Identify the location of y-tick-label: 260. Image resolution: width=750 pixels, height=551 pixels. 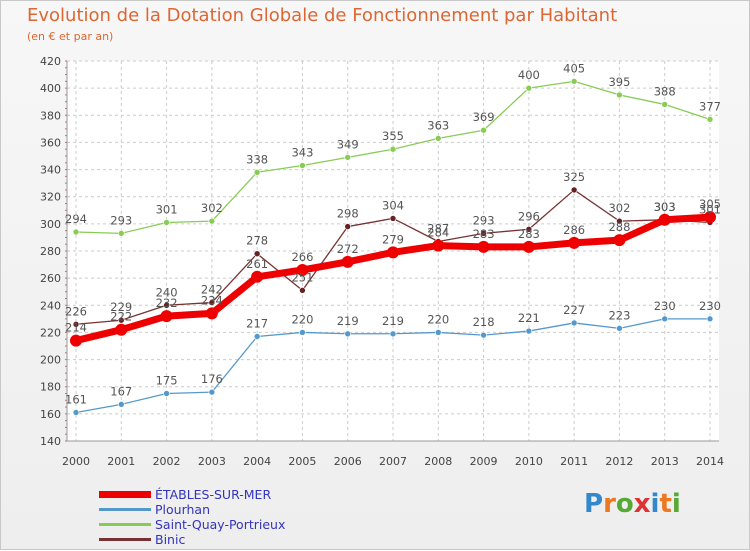
(50, 278).